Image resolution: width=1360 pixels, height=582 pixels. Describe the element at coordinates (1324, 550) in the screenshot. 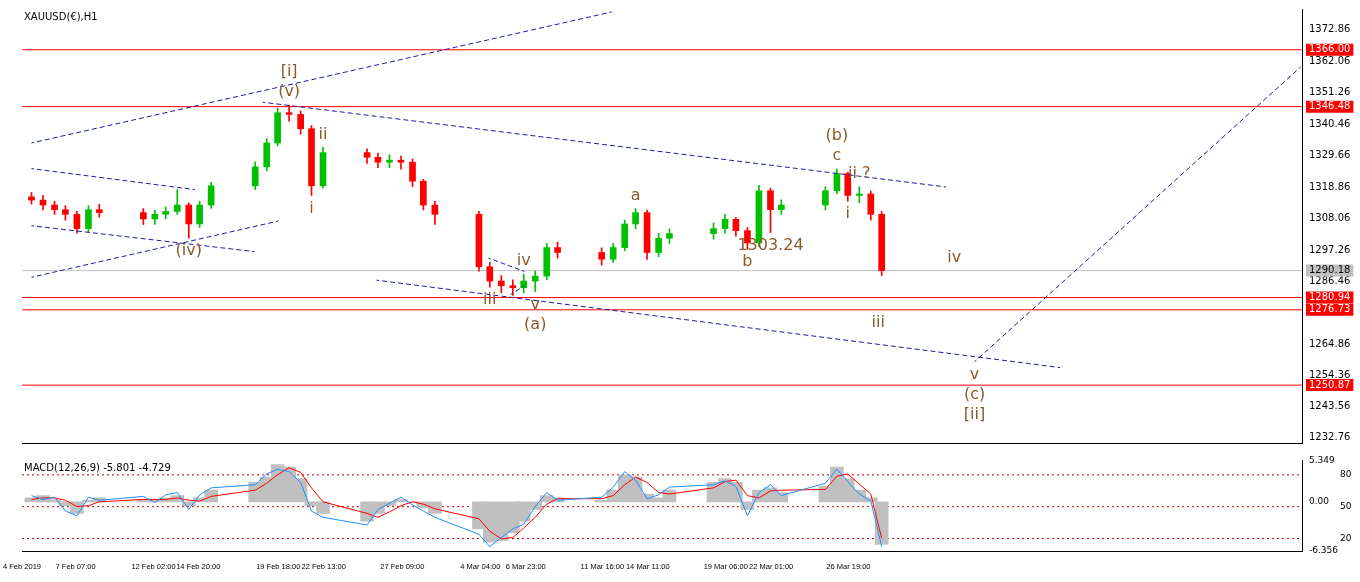

I see `y-tick-label: -6.356` at that location.